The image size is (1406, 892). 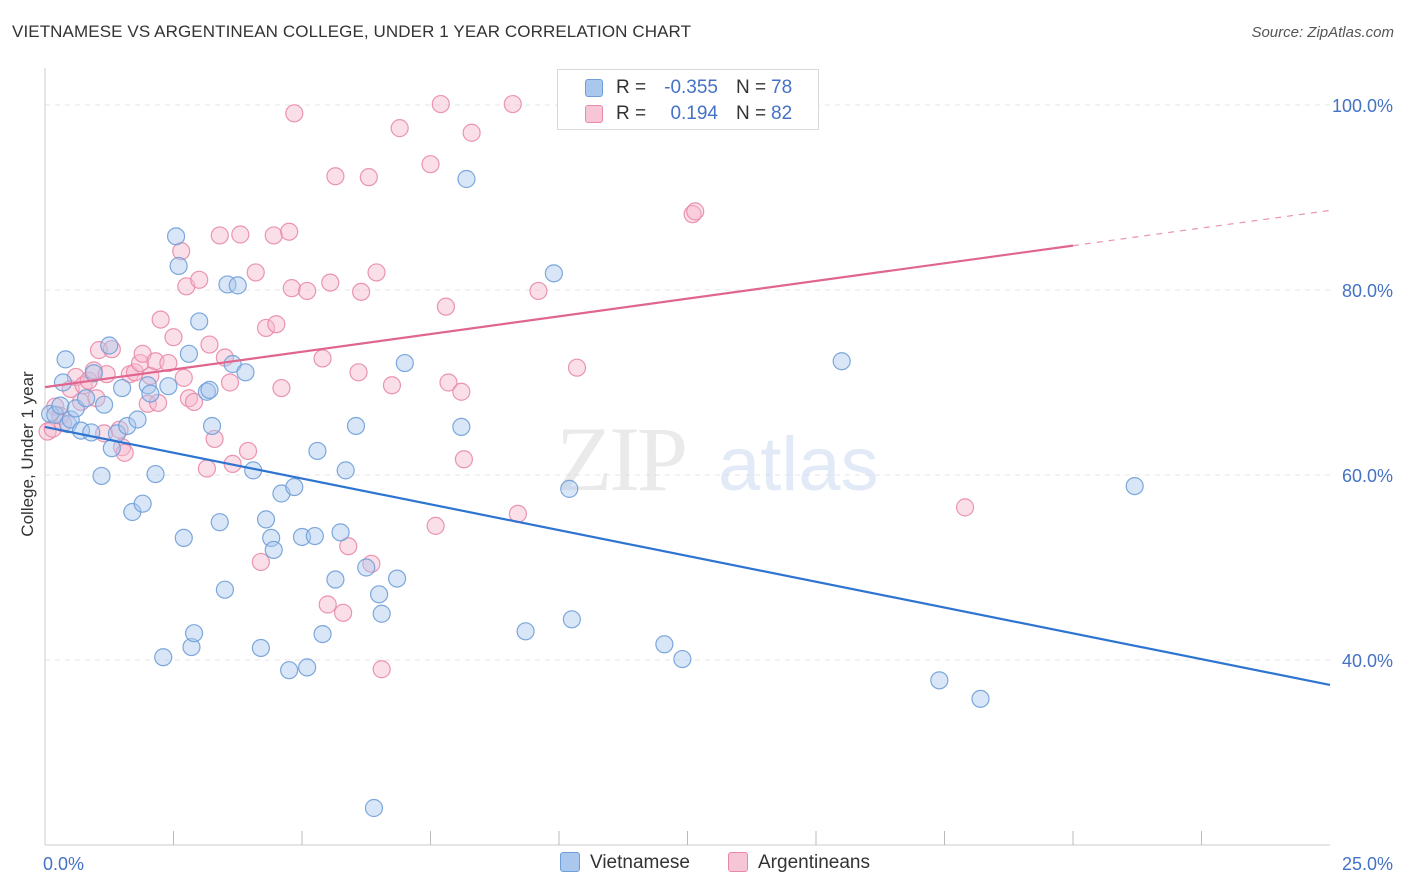 I want to click on legend-n-label: N =, so click(x=751, y=113).